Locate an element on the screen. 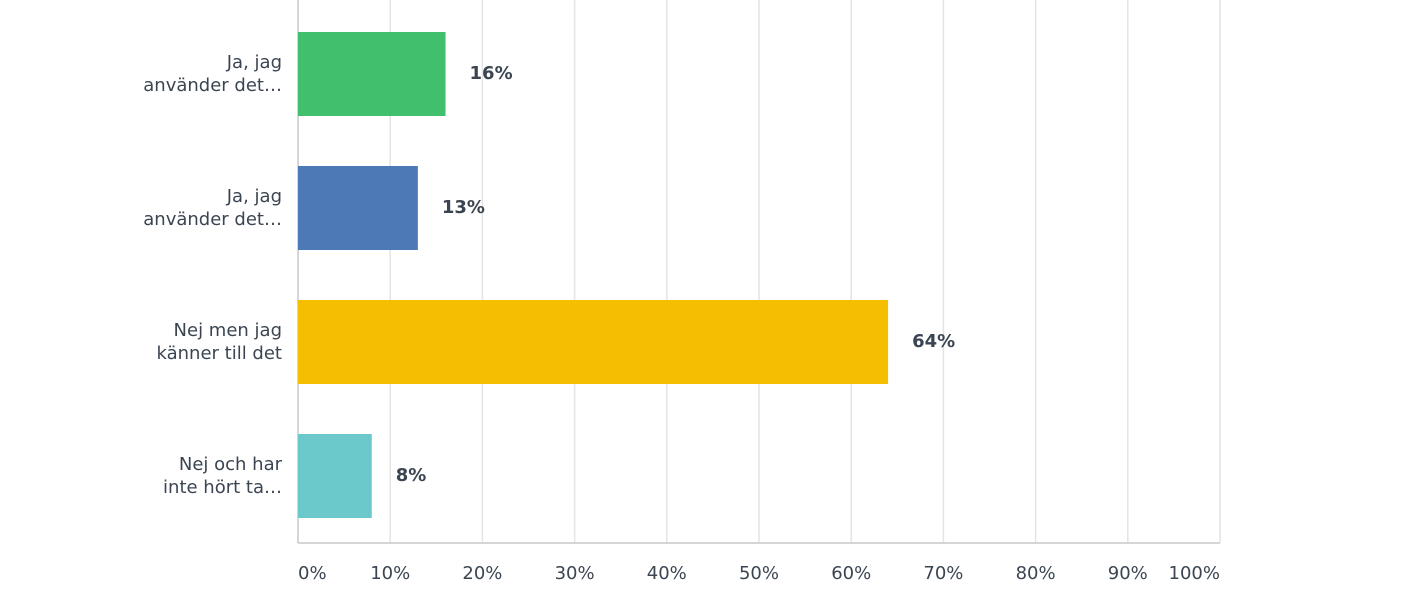  value-label: 64% is located at coordinates (933, 341).